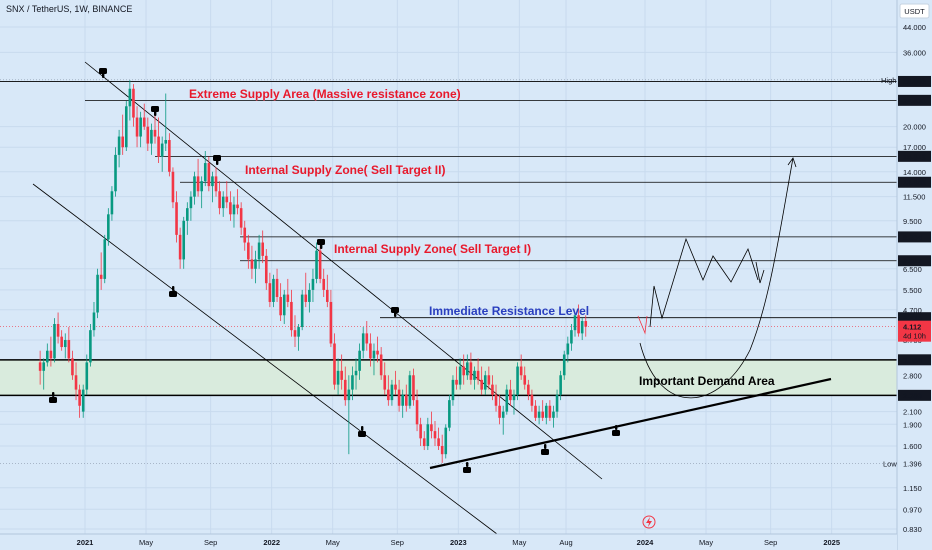 Image resolution: width=932 pixels, height=550 pixels. I want to click on time-tick-label: Aug, so click(565, 542).